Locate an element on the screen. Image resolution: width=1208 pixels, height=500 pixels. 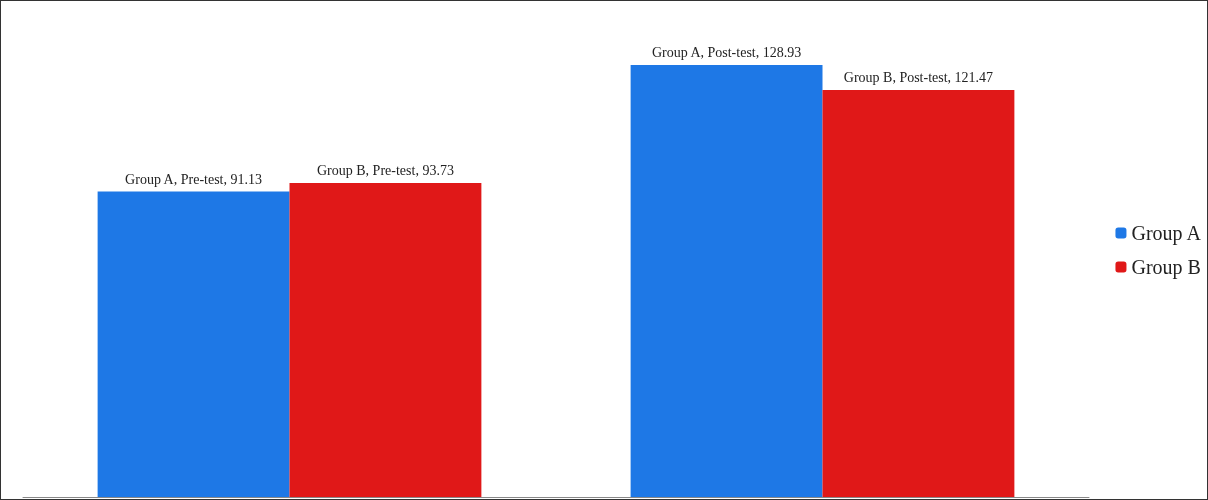
data-label: Group B, Pre-test, 93.73 is located at coordinates (385, 171).